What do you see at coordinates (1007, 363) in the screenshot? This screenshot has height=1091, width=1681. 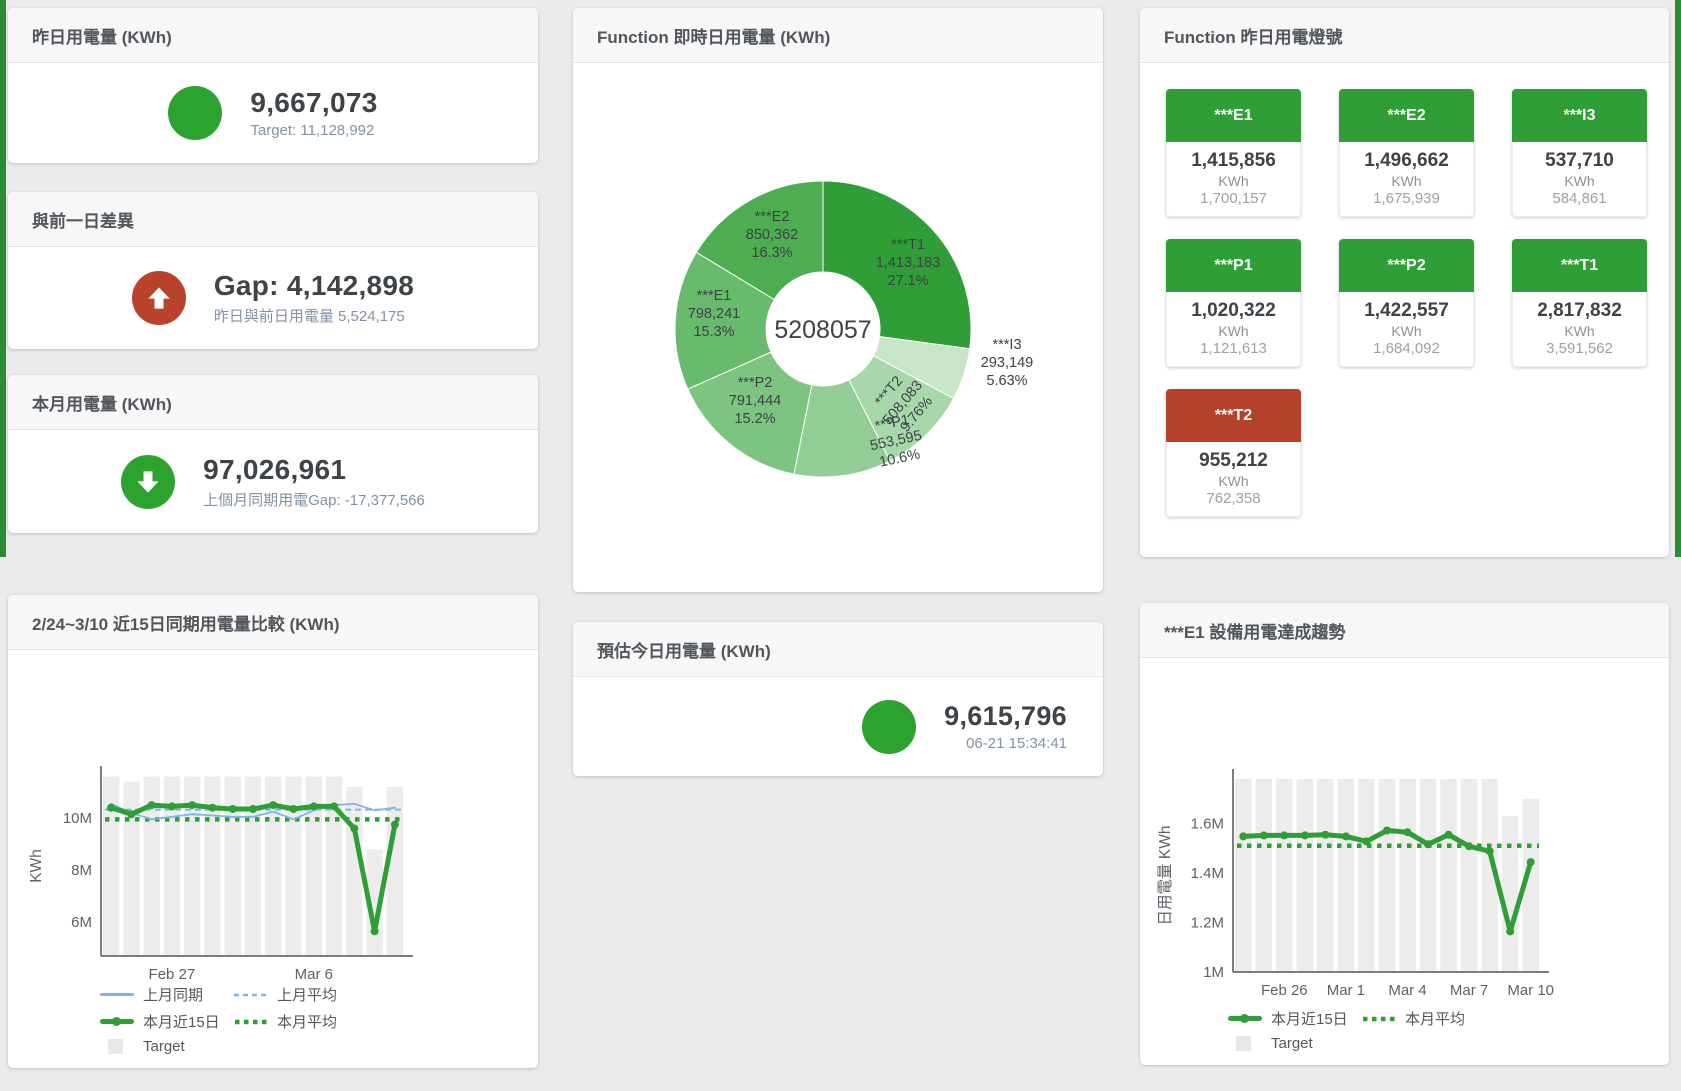 I see `donut-slice-label: ***I3 293,149 5.63%` at bounding box center [1007, 363].